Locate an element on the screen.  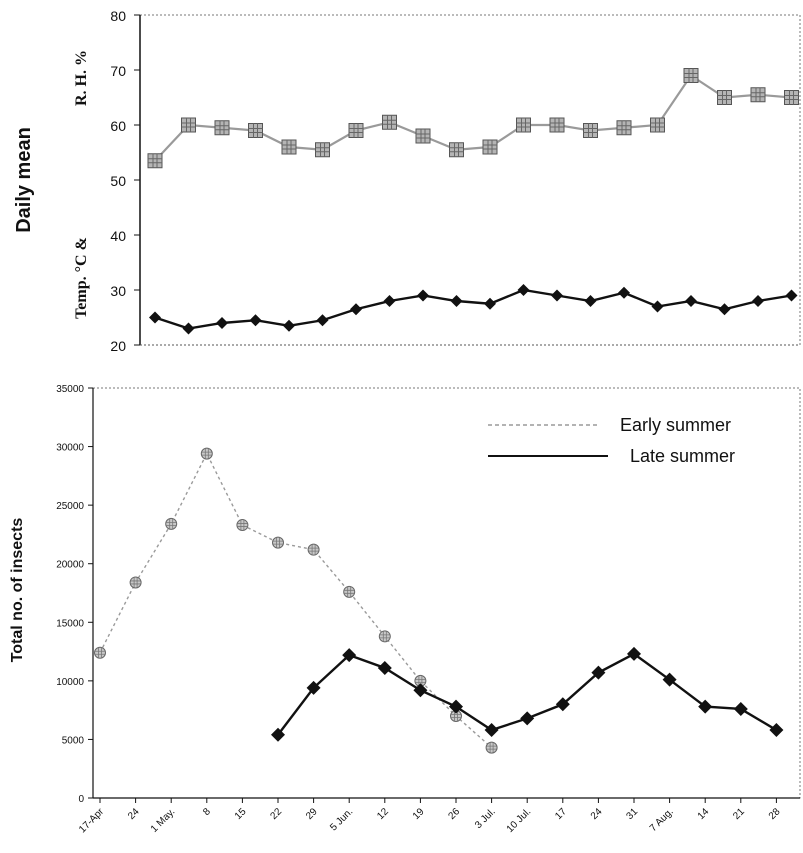
bottom-y-tick-label: 30000 is located at coordinates (70, 448).